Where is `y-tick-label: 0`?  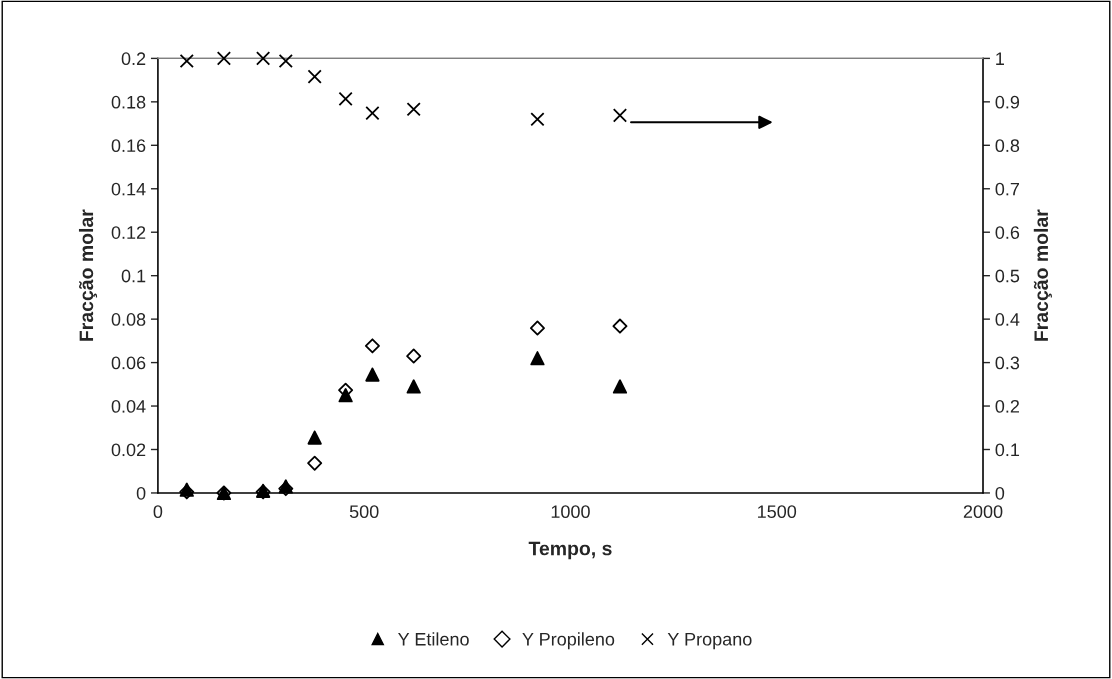 y-tick-label: 0 is located at coordinates (141, 493).